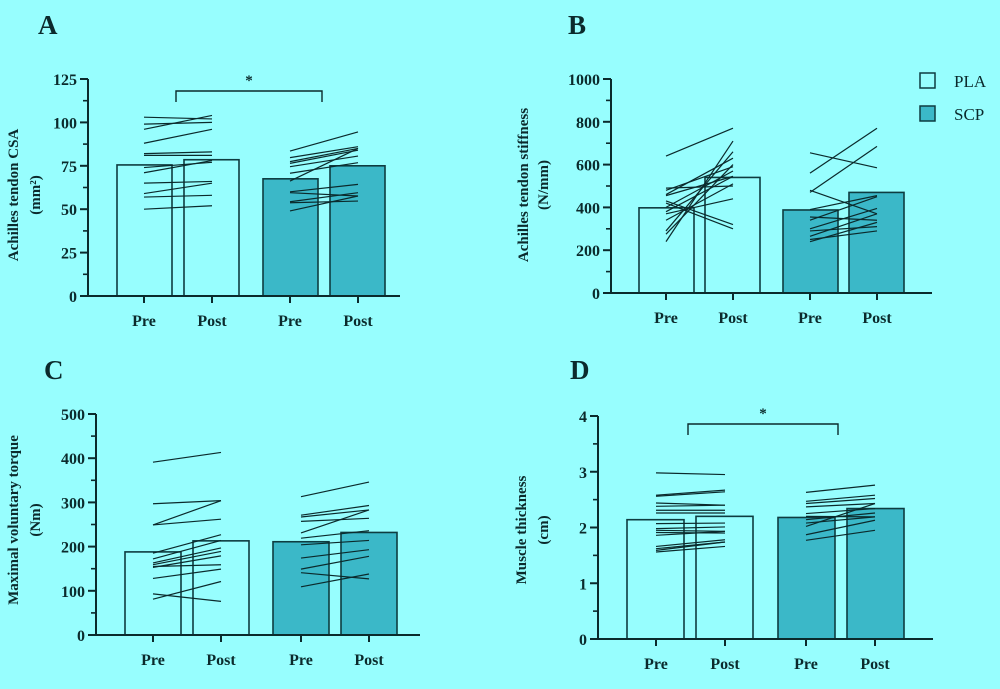 This screenshot has width=1000, height=689. I want to click on y-tick-label: 25, so click(69, 254).